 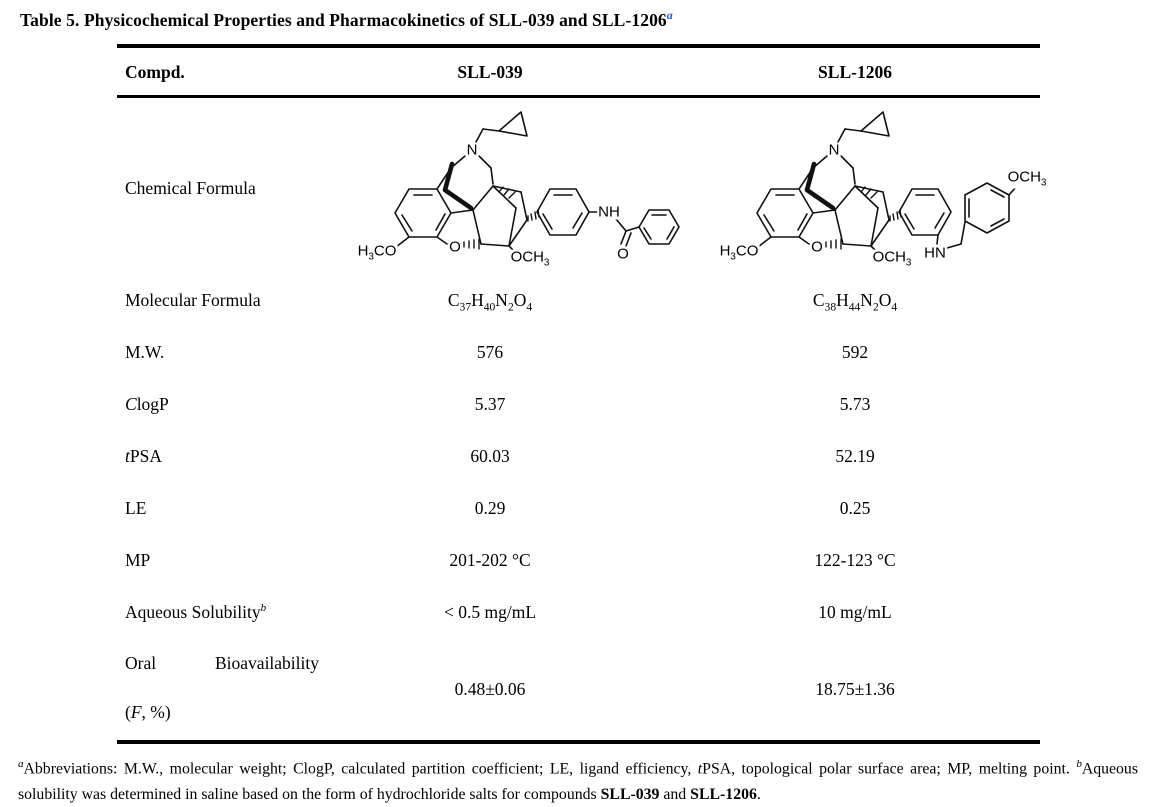 What do you see at coordinates (196, 612) in the screenshot?
I see `row-label-aqueous-solubility: Aqueous Solubilityb` at bounding box center [196, 612].